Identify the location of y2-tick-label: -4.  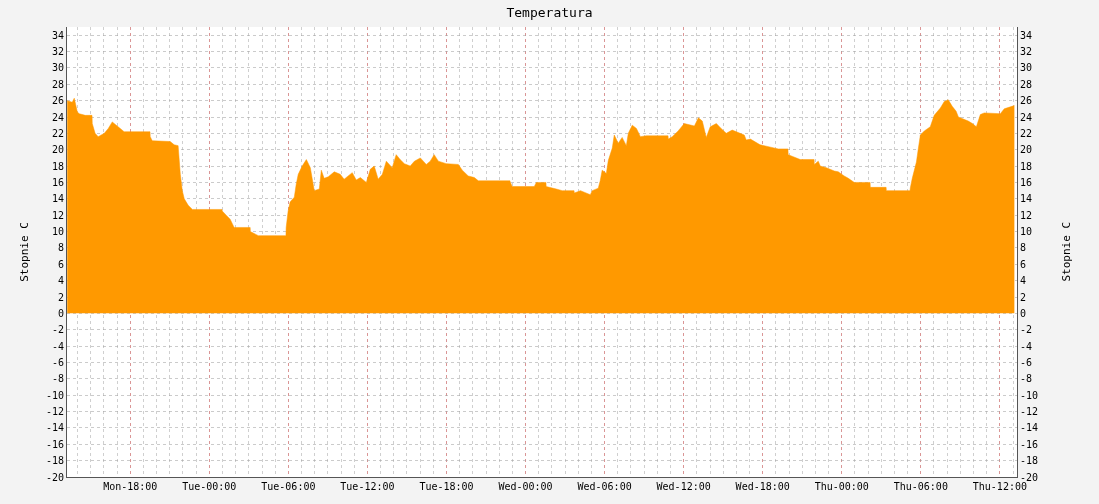
(1026, 346).